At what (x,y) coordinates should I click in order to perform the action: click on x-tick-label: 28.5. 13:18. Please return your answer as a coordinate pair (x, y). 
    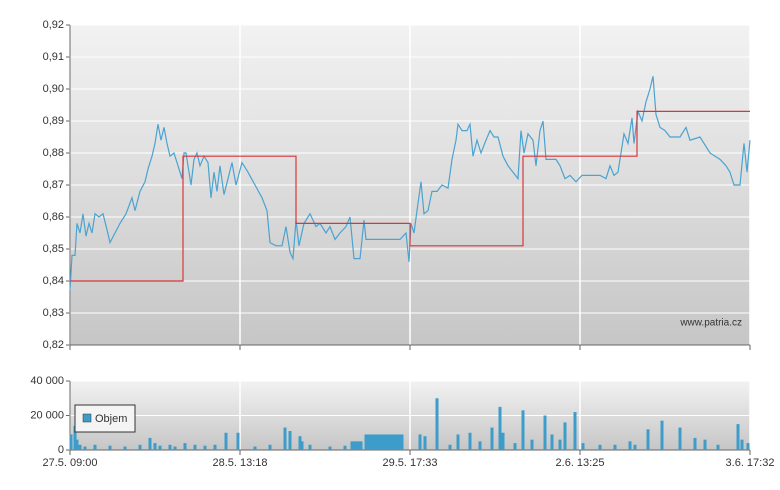
    Looking at the image, I should click on (239, 463).